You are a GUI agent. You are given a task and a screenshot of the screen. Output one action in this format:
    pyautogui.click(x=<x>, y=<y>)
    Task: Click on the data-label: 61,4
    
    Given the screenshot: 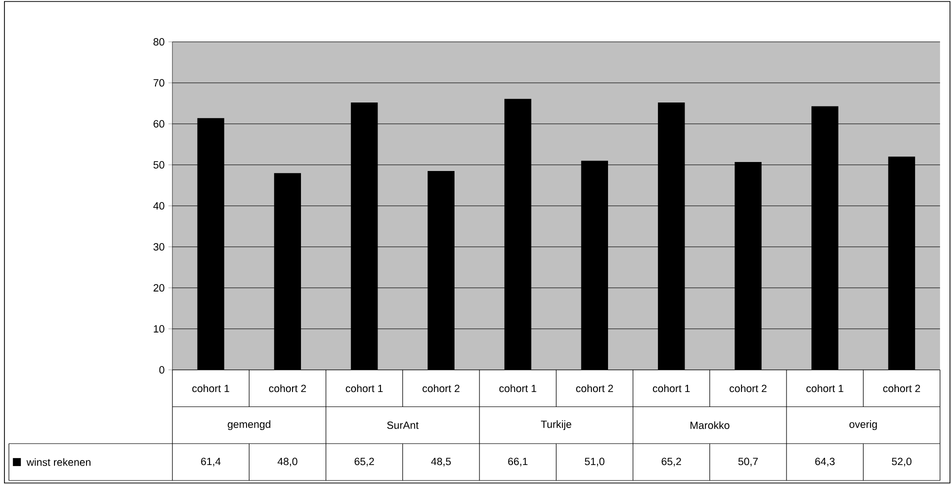 What is the action you would take?
    pyautogui.click(x=211, y=462)
    